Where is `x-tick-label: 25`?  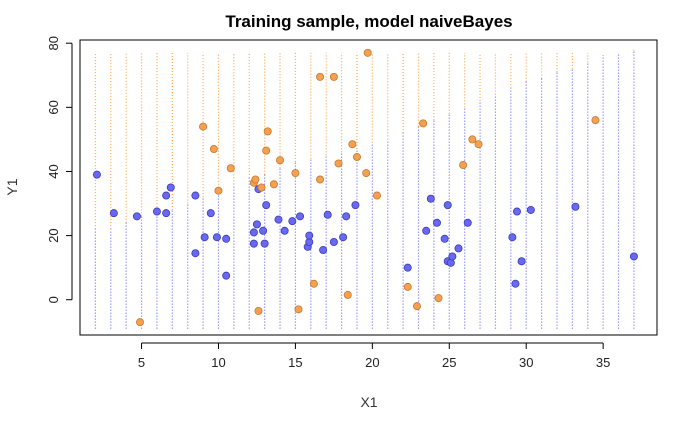
x-tick-label: 25 is located at coordinates (449, 362).